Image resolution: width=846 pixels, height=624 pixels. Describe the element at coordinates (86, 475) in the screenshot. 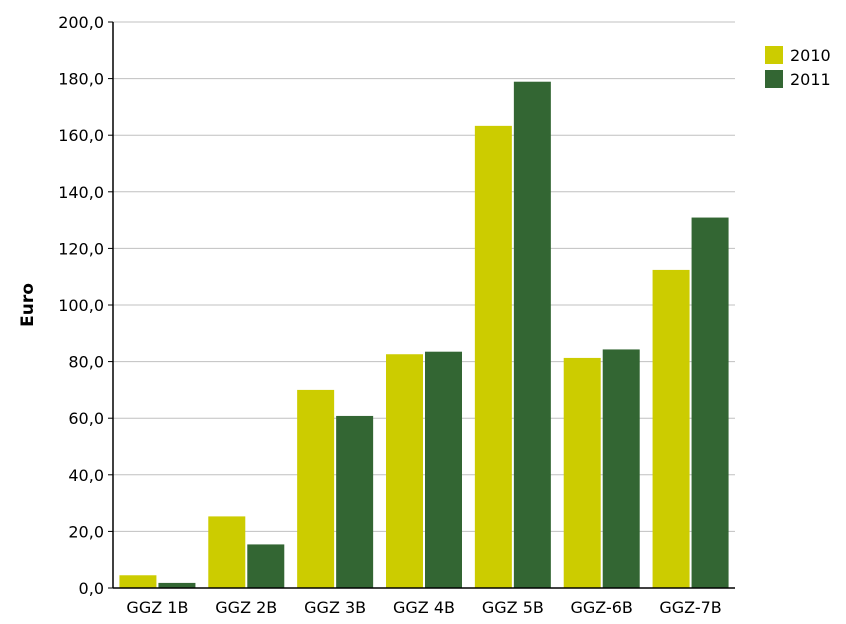

I see `y-tick-label: 40,0` at that location.